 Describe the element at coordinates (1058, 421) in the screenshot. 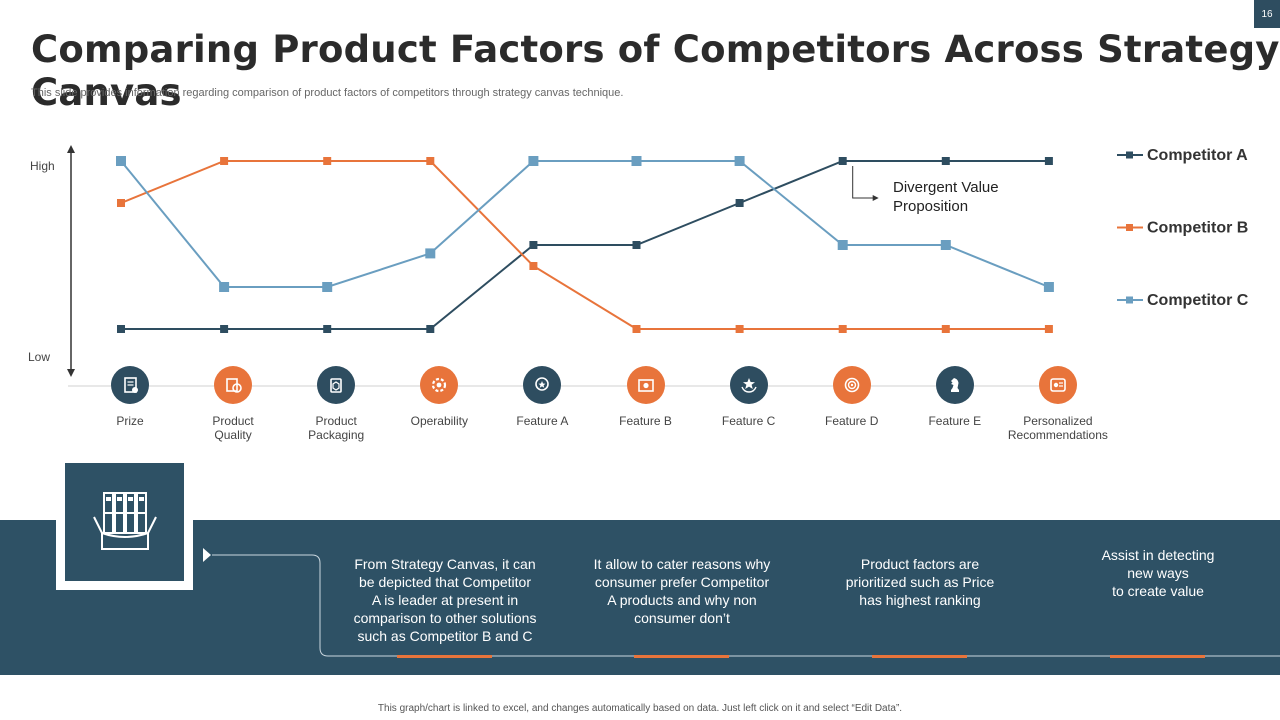

I see `category-label-line: Personalized` at that location.